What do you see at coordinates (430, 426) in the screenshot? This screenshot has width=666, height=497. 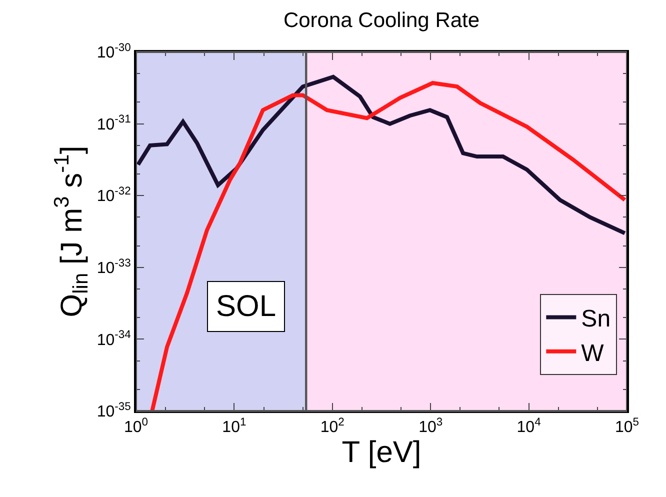 I see `x-tick-label: 10$^{3}$` at bounding box center [430, 426].